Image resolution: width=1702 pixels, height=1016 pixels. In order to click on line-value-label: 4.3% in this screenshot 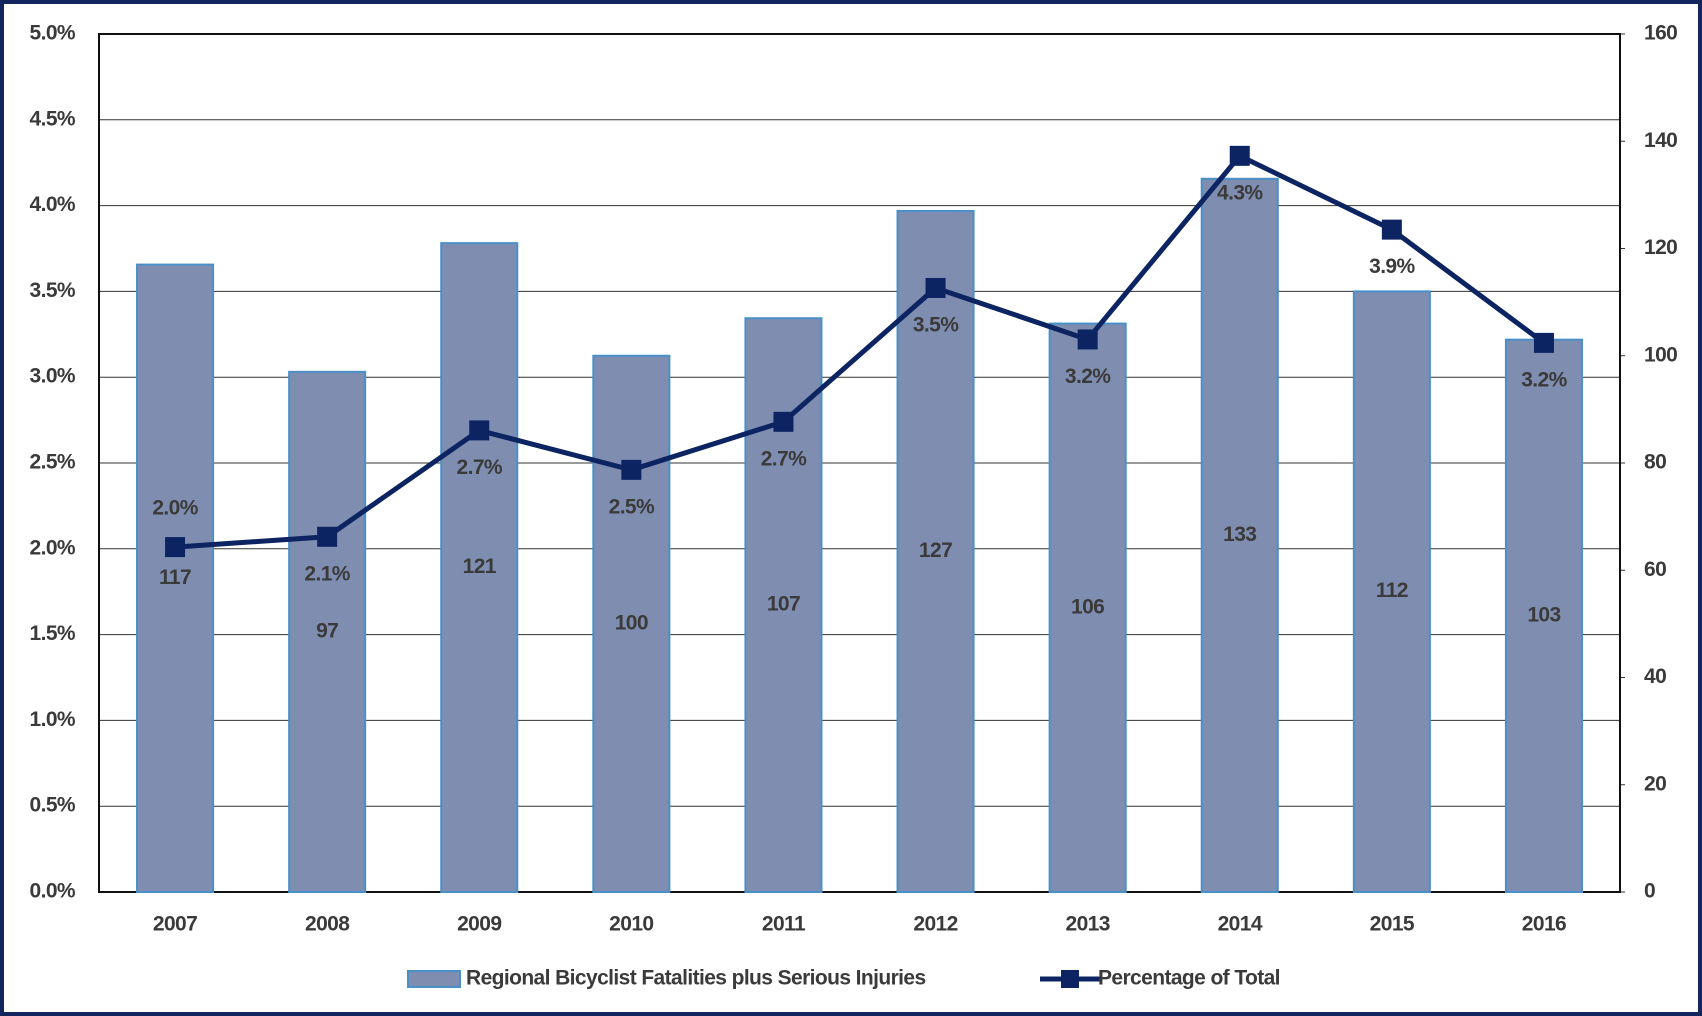, I will do `click(1240, 192)`.